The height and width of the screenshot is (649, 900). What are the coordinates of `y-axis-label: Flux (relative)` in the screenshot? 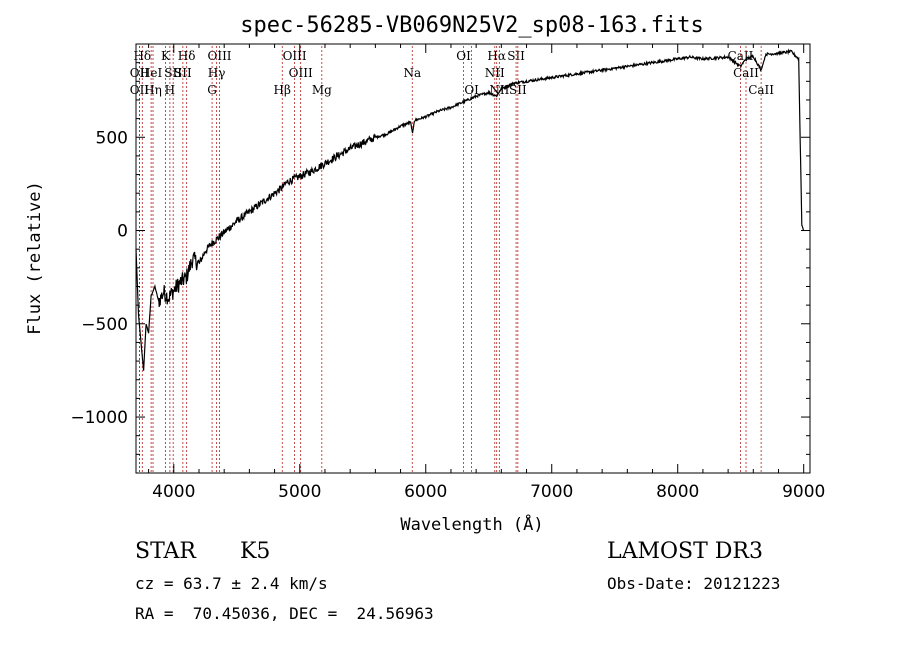 It's located at (35, 258).